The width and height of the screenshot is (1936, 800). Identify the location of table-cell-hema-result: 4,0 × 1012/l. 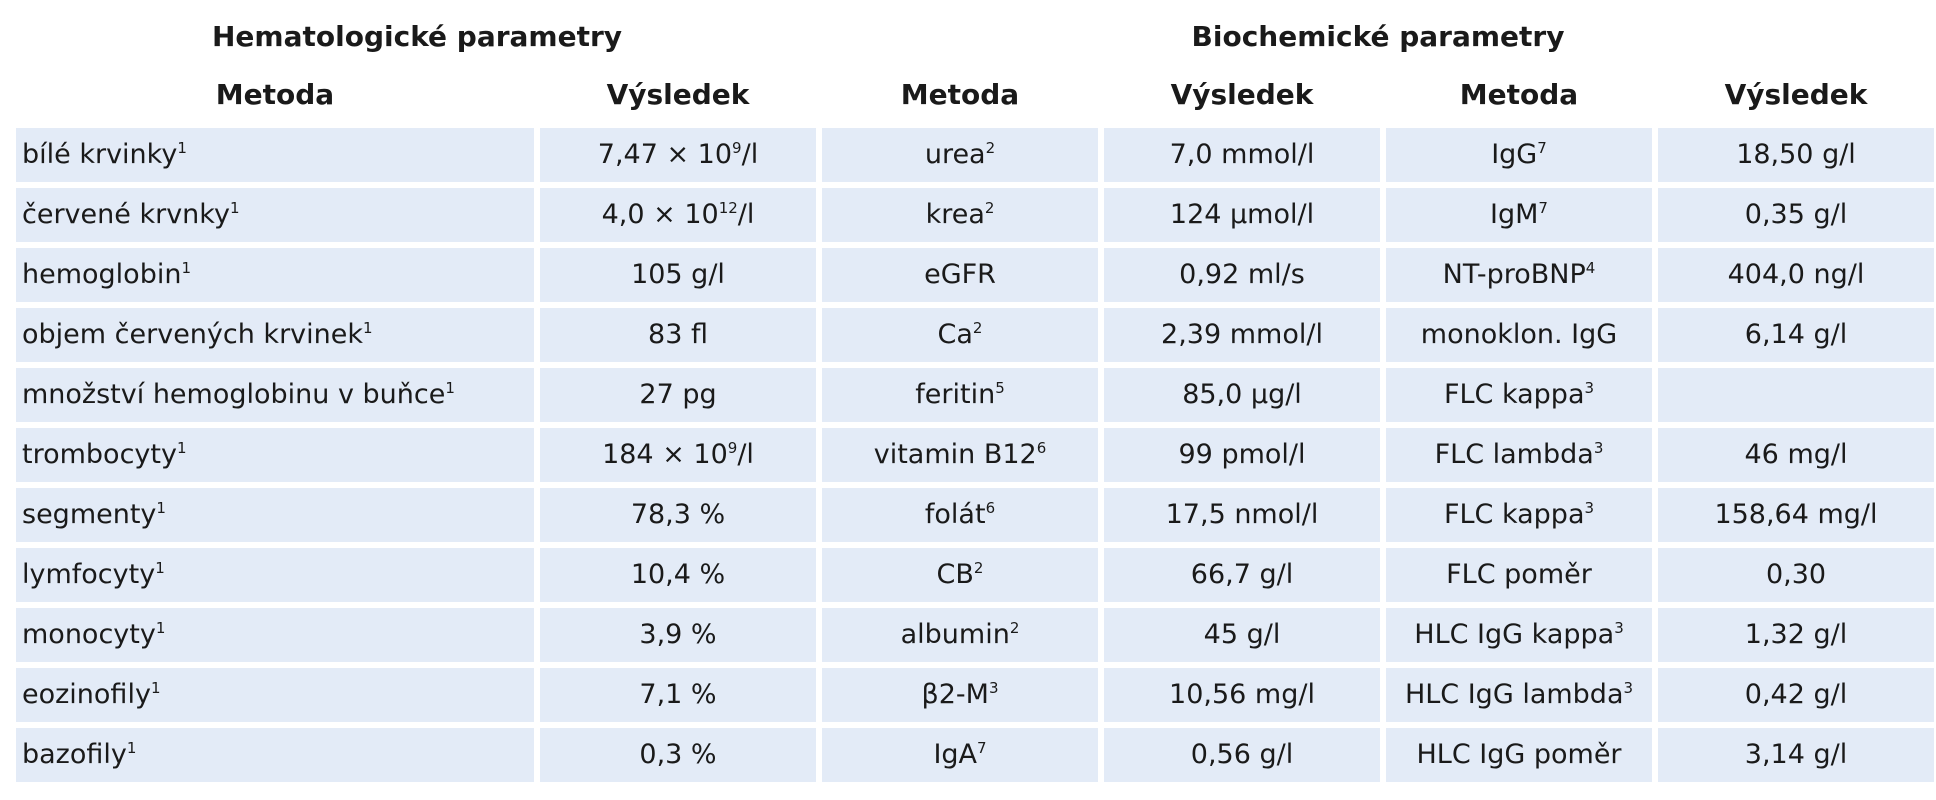
(678, 215).